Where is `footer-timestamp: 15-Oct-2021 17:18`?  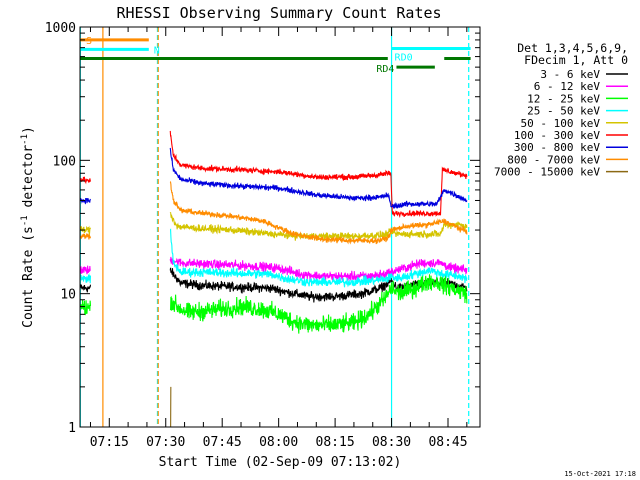 footer-timestamp: 15-Oct-2021 17:18 is located at coordinates (600, 474).